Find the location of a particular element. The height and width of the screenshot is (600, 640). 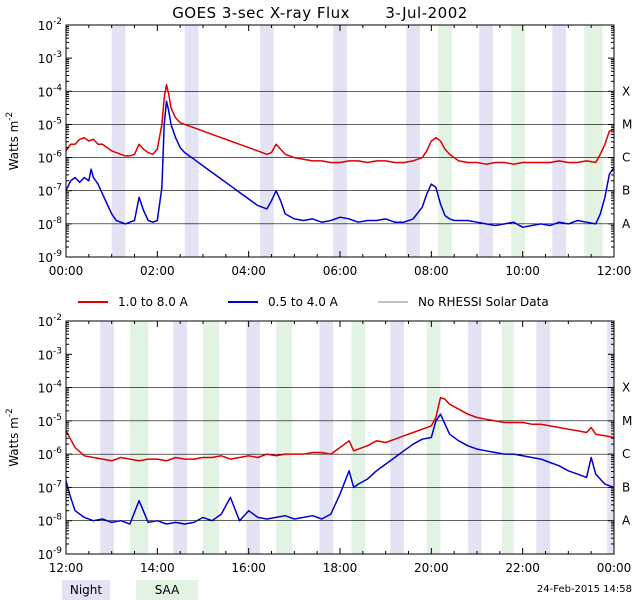

x-tick-label: 04:00 is located at coordinates (248, 271).